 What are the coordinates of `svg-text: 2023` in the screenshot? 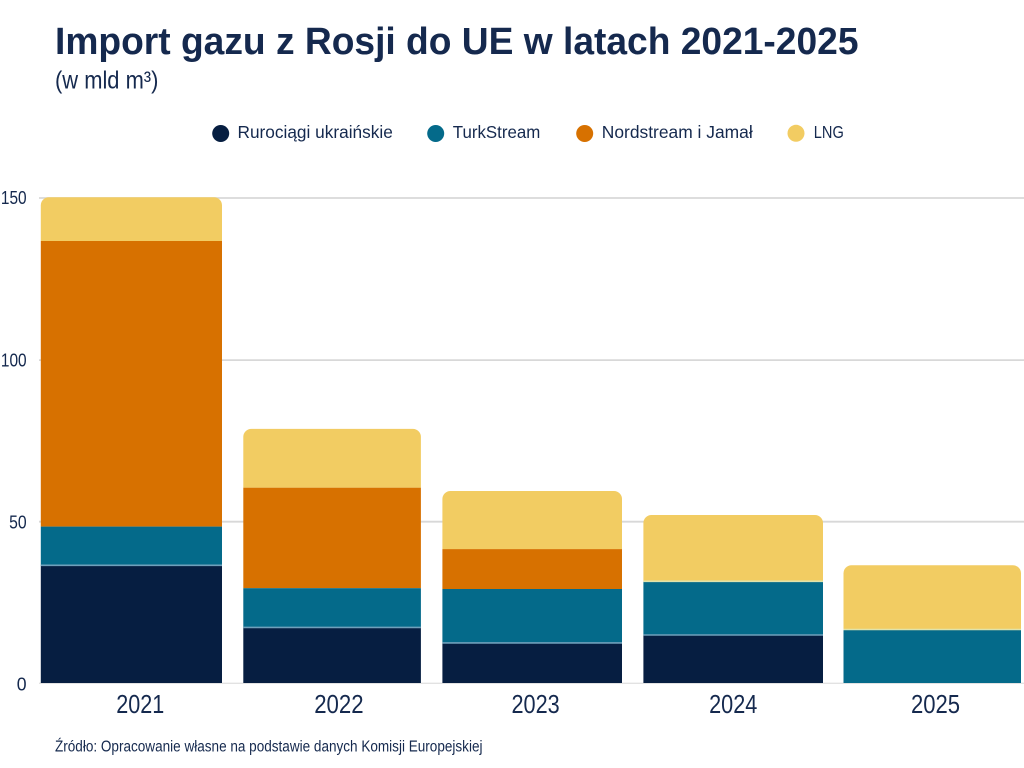 It's located at (536, 705).